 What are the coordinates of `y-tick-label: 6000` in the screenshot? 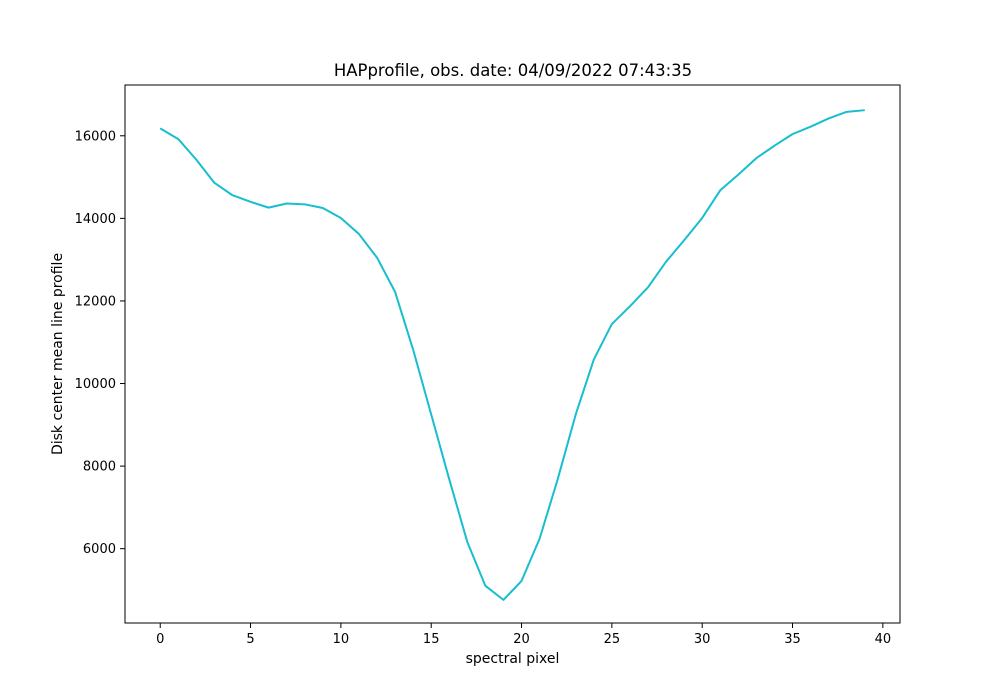 It's located at (99, 549).